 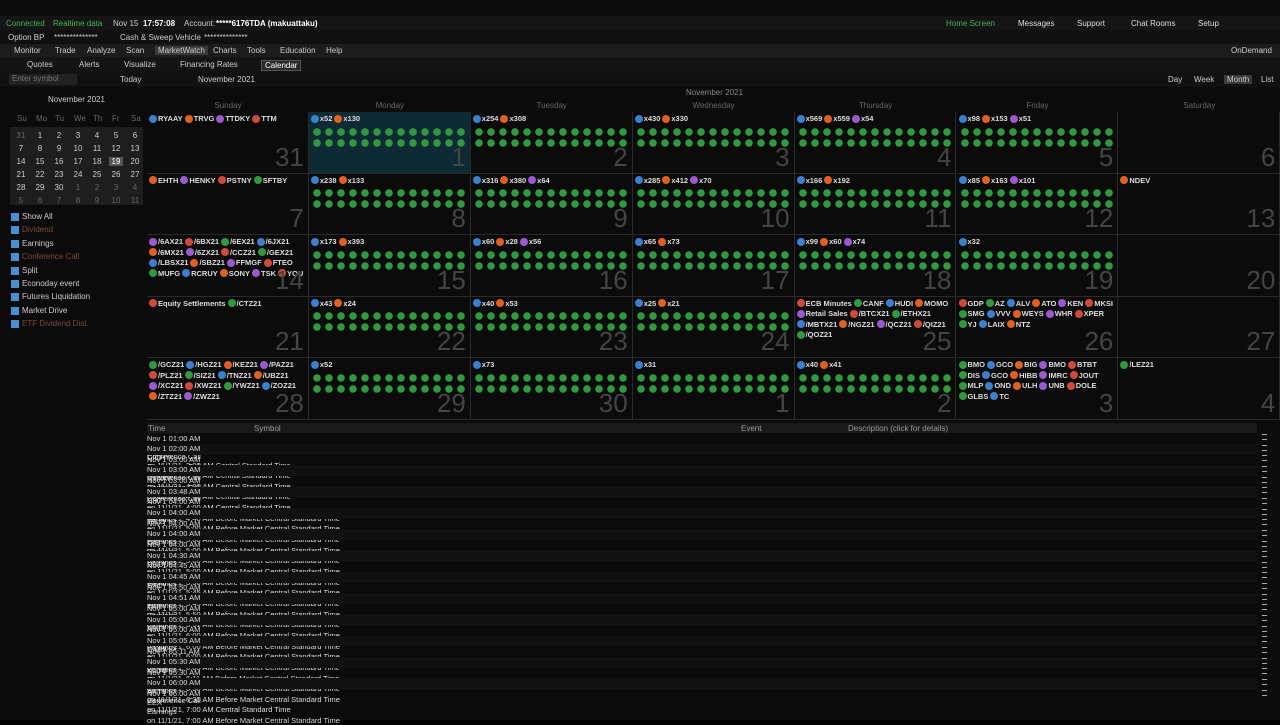 I want to click on day-cell: 23 x40 x53, so click(x=551, y=327).